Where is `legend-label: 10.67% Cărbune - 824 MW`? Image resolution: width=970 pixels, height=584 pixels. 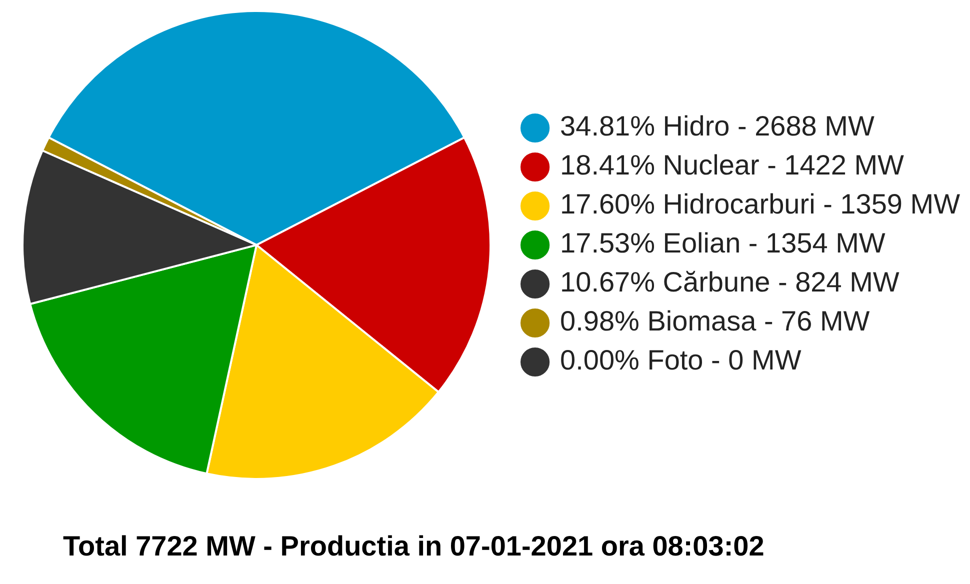 legend-label: 10.67% Cărbune - 824 MW is located at coordinates (730, 282).